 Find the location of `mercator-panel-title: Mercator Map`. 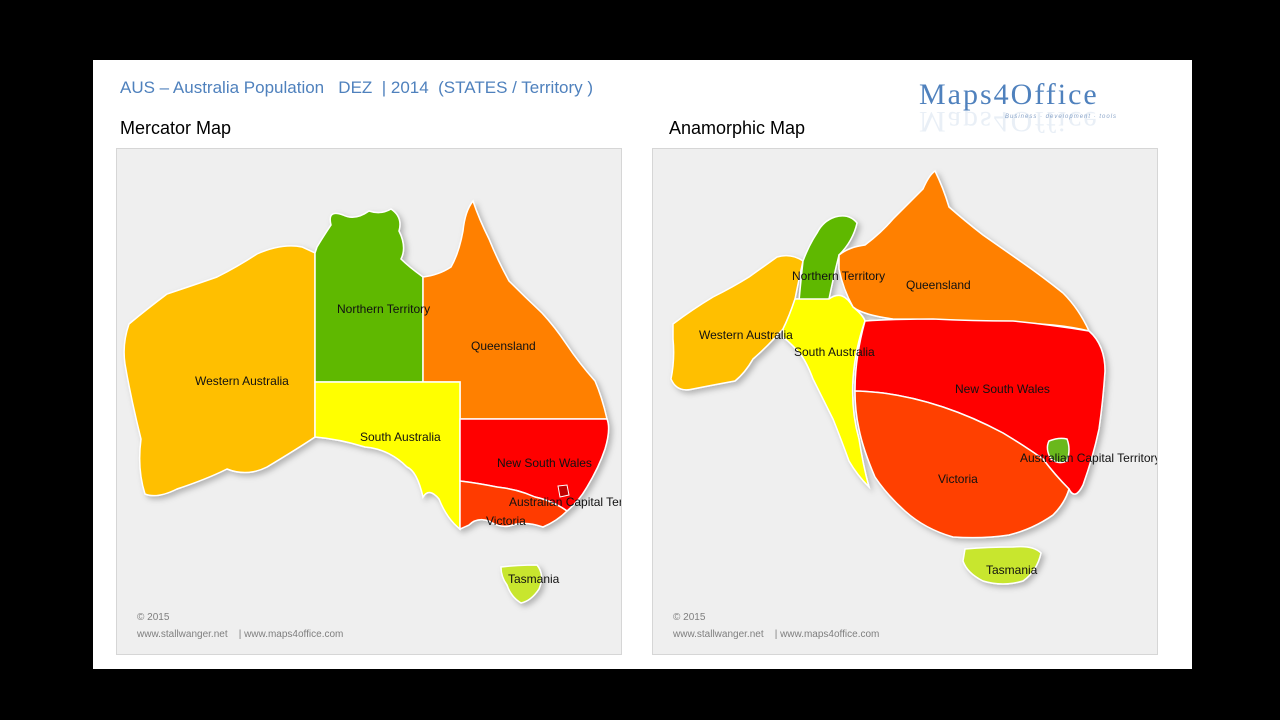

mercator-panel-title: Mercator Map is located at coordinates (176, 128).